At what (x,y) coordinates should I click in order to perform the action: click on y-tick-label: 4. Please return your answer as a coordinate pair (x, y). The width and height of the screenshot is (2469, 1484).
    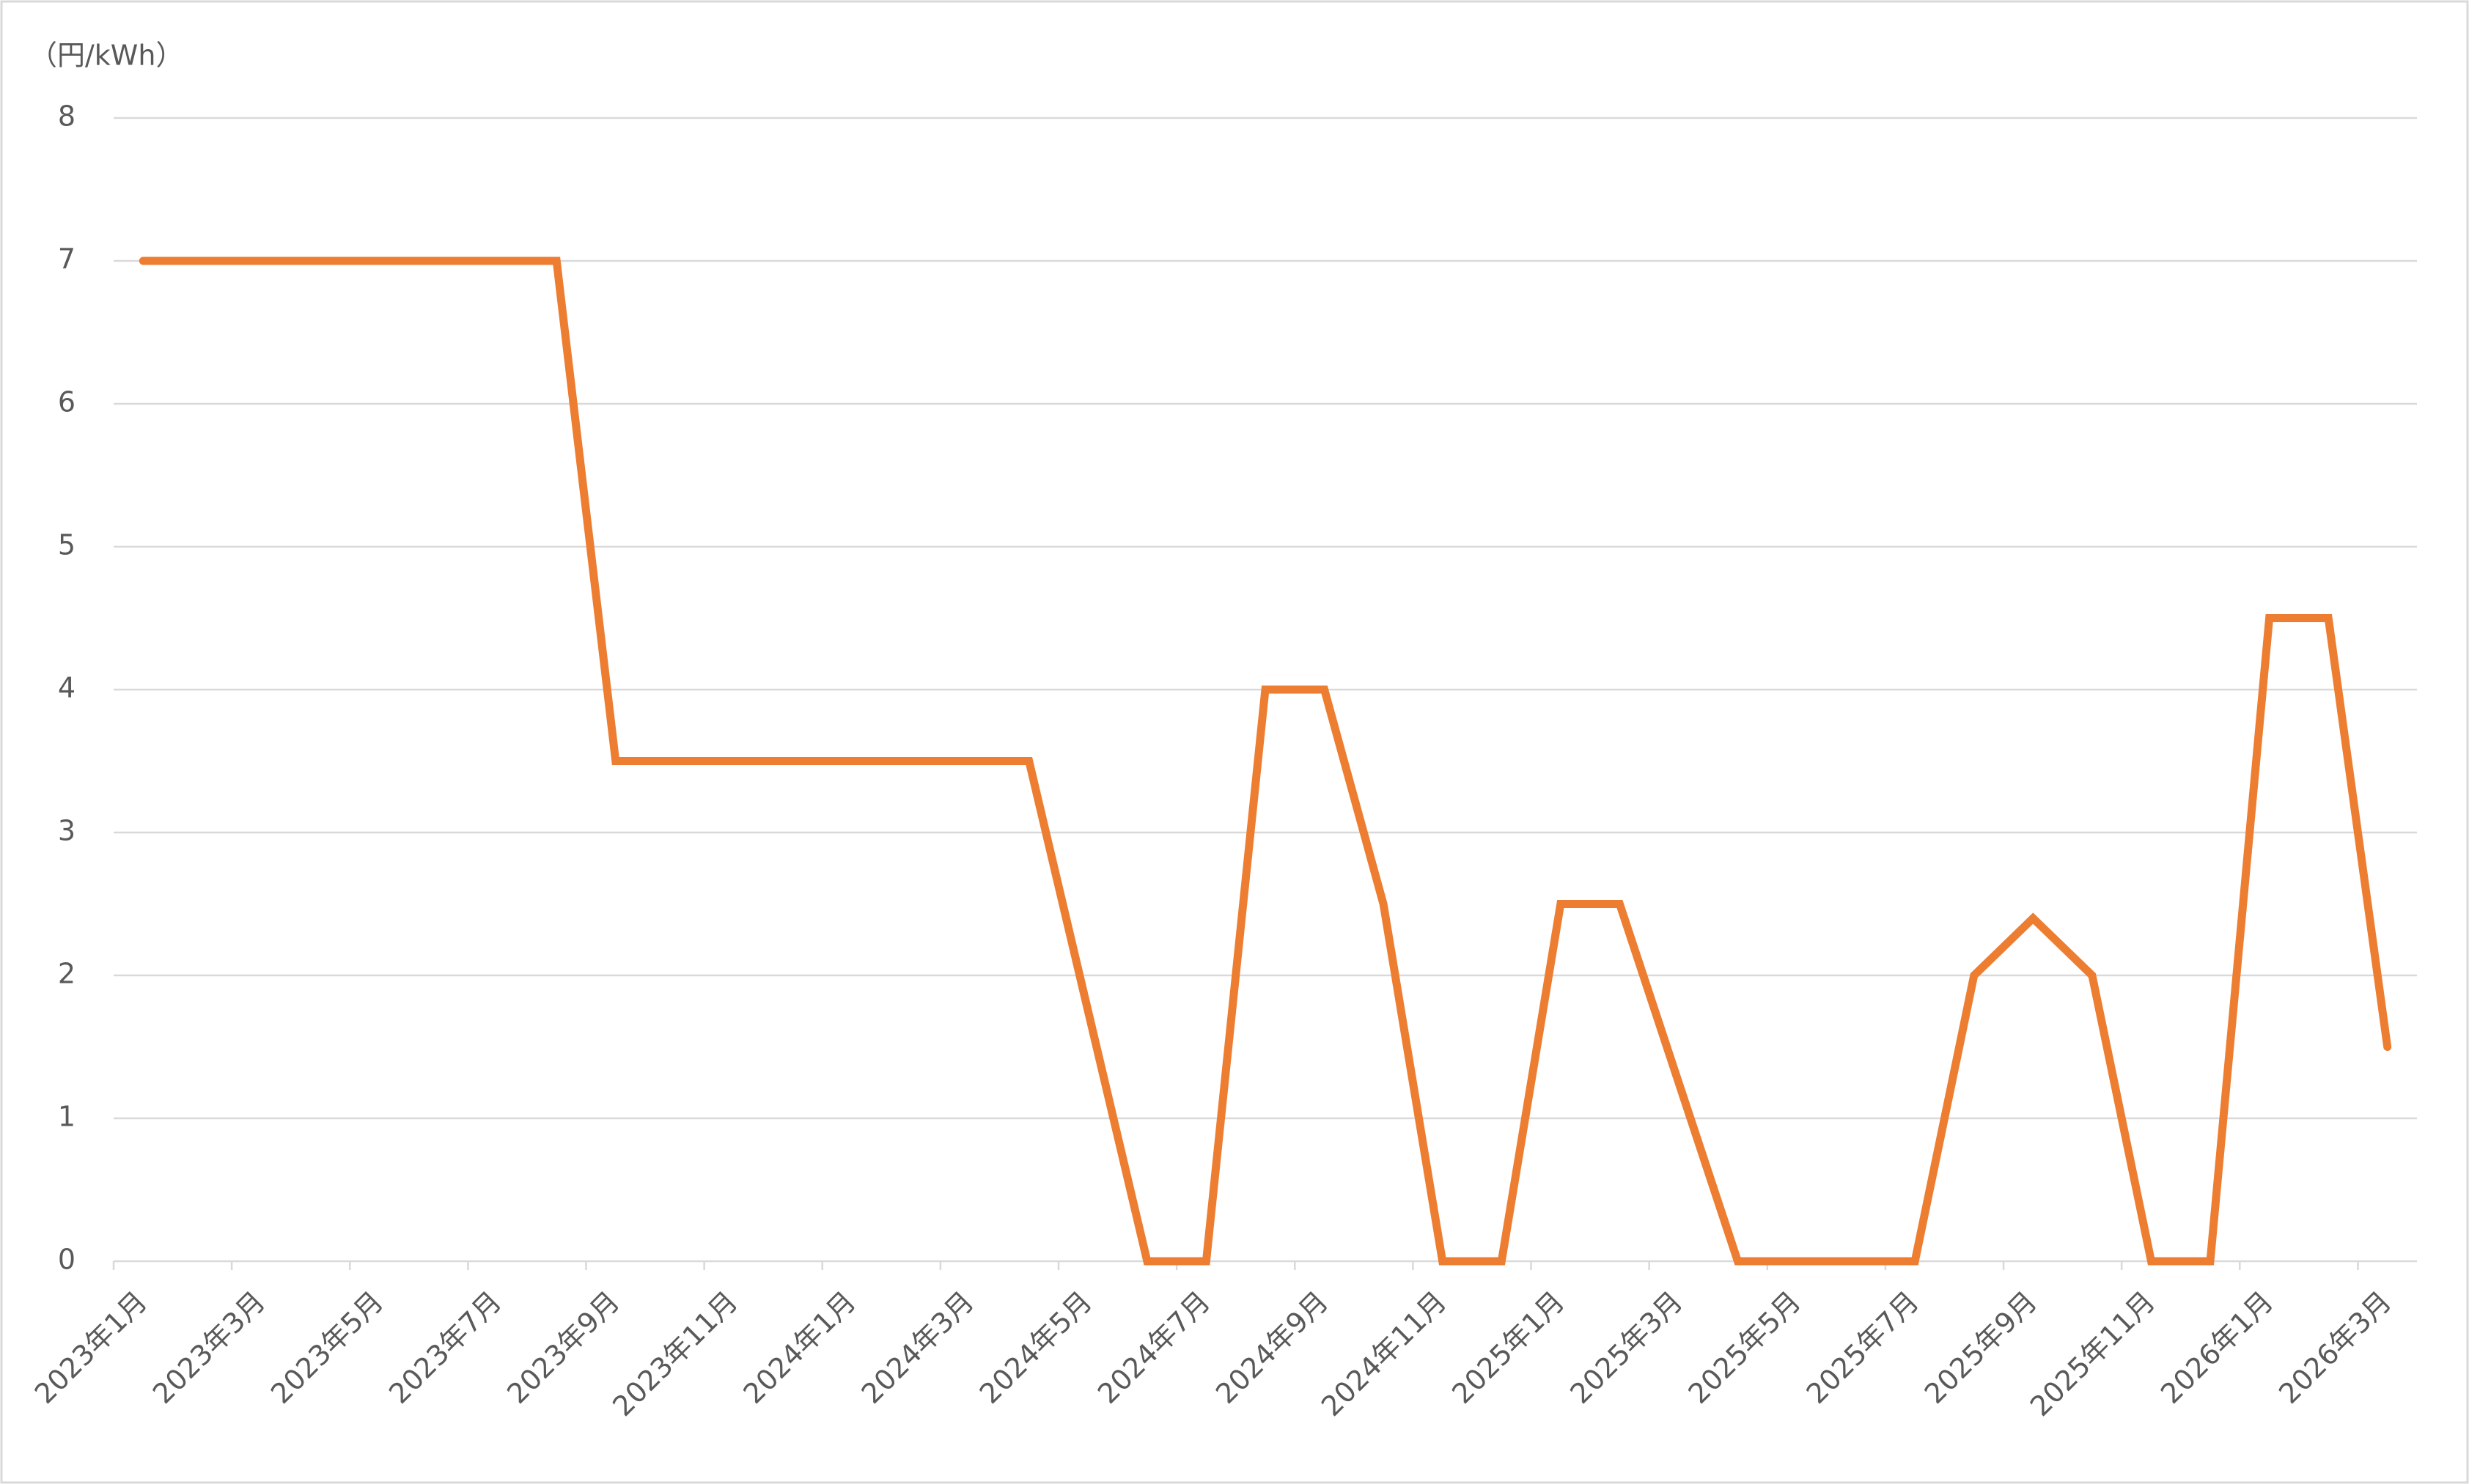
    Looking at the image, I should click on (67, 688).